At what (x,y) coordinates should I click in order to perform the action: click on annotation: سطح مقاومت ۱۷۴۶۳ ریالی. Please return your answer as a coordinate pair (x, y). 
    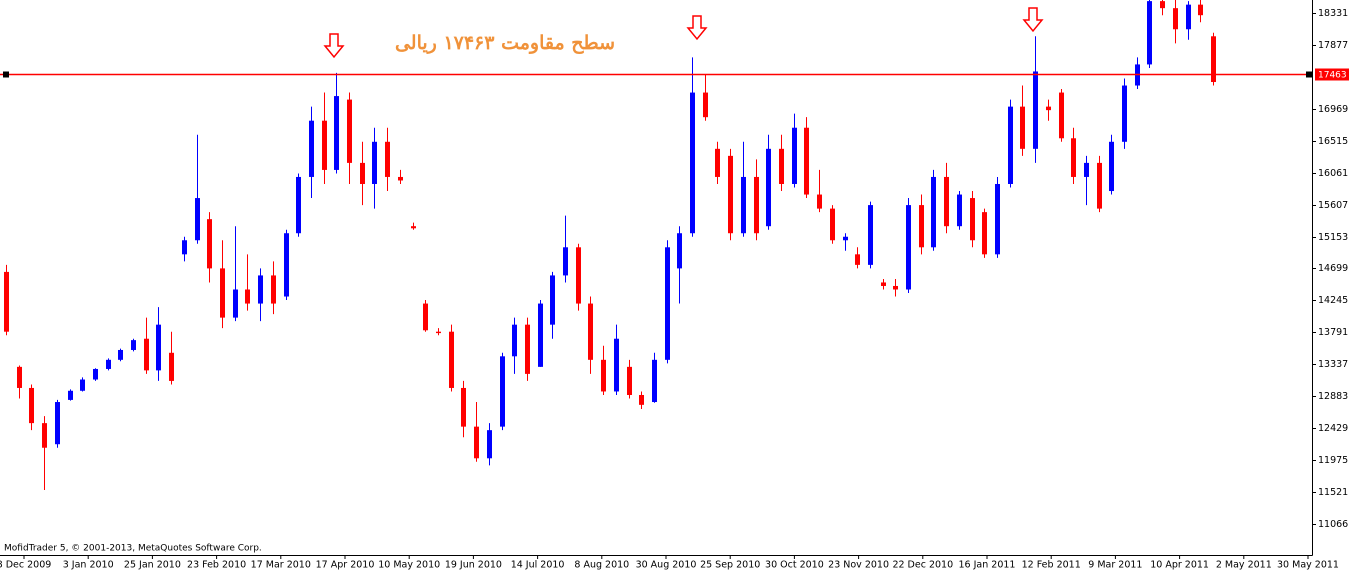
    Looking at the image, I should click on (505, 43).